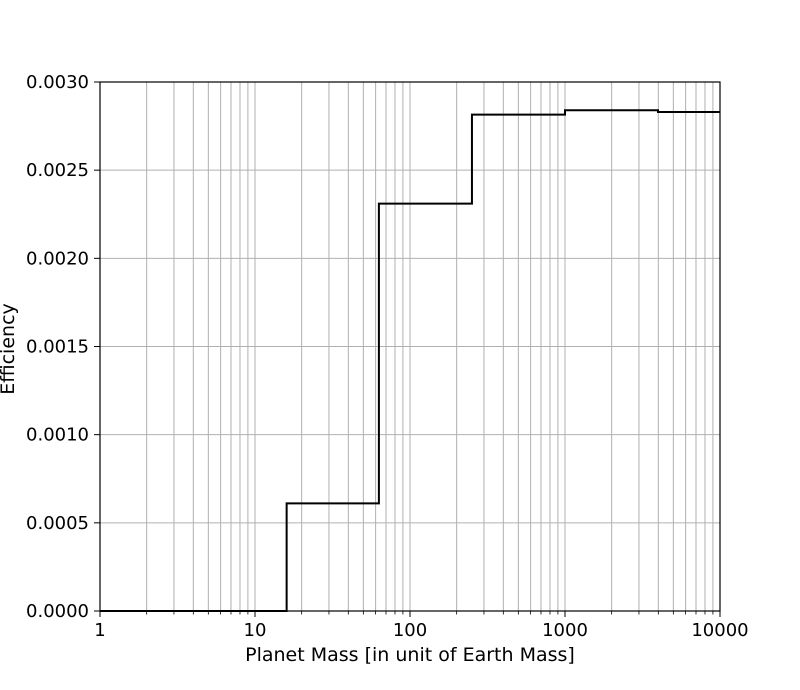  I want to click on y-tick-label: 0.0010, so click(57, 435).